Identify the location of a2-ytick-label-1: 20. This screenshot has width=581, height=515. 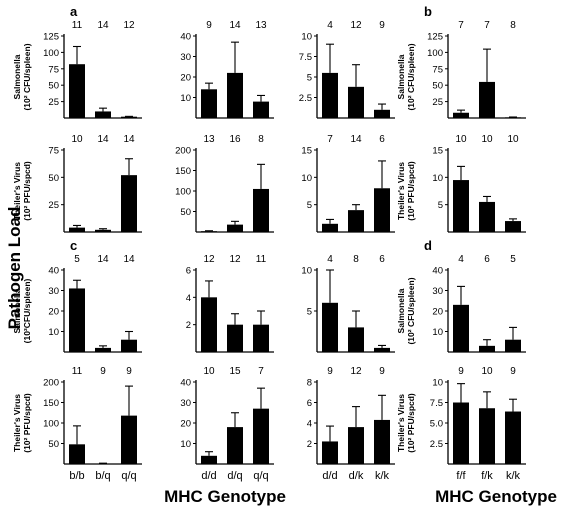
(185, 78).